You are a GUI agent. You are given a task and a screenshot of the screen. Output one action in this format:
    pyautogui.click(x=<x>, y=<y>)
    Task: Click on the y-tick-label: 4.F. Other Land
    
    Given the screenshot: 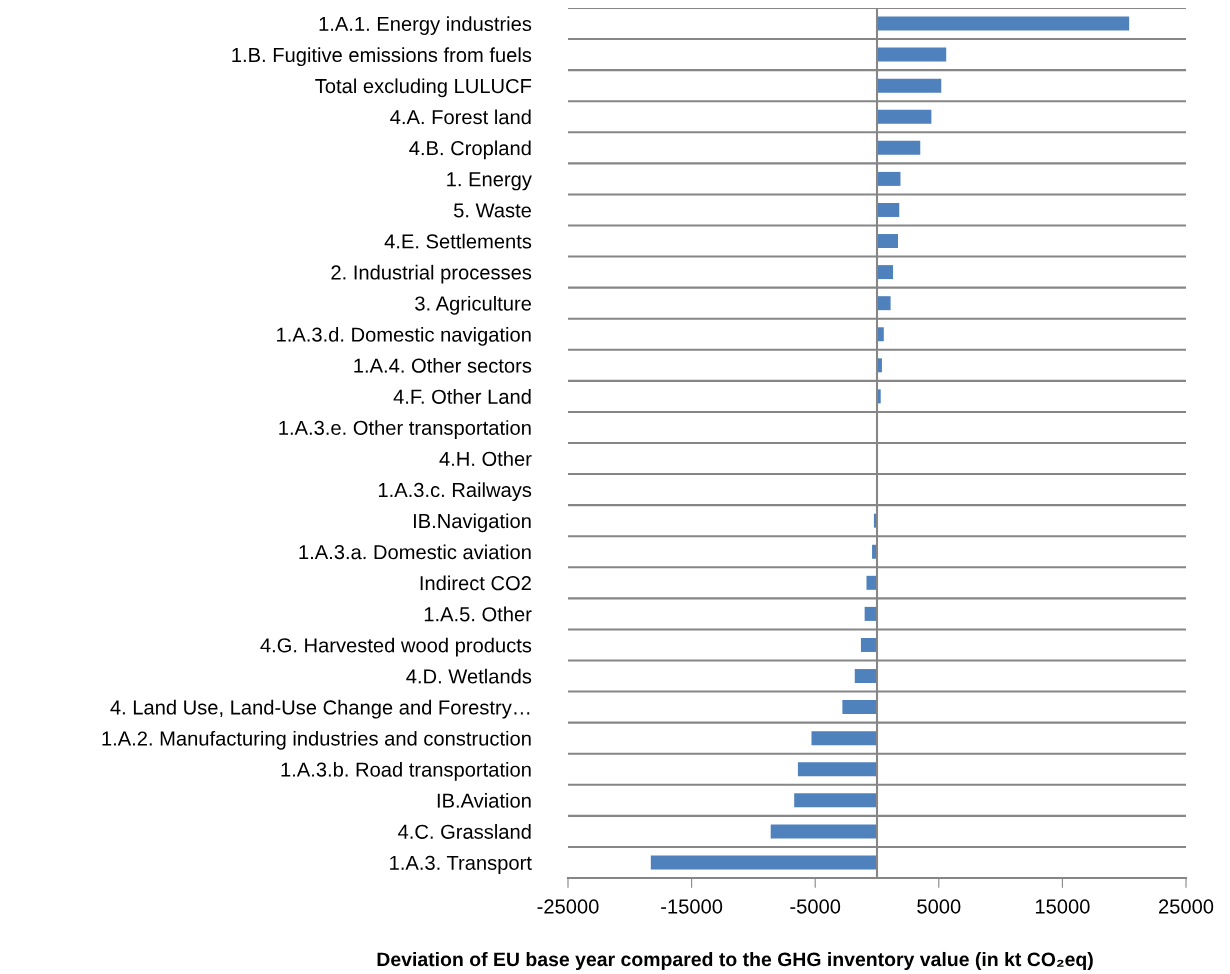 What is the action you would take?
    pyautogui.click(x=462, y=396)
    